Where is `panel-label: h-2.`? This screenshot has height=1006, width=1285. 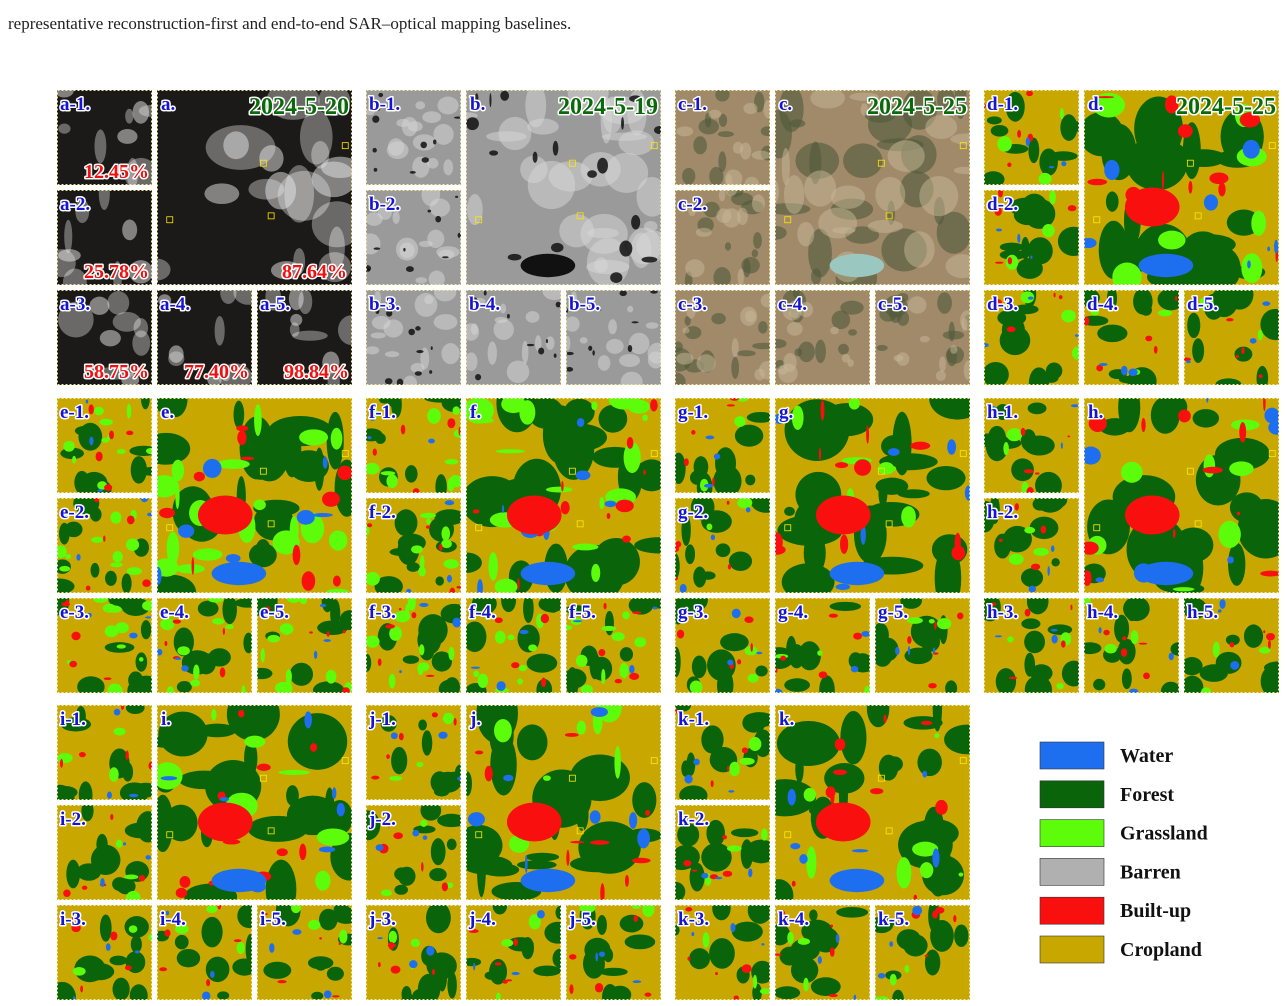
panel-label: h-2. is located at coordinates (1002, 512).